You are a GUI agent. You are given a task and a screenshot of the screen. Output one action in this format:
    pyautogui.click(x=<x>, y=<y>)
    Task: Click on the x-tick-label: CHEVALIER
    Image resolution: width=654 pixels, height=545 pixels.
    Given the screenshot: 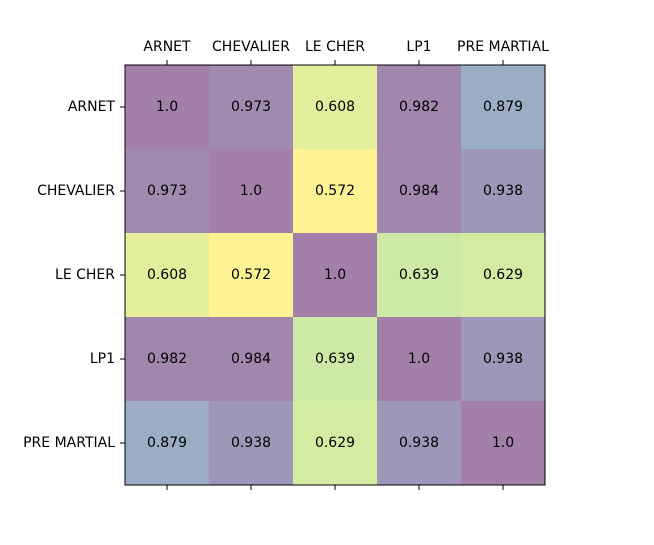 What is the action you would take?
    pyautogui.click(x=251, y=47)
    